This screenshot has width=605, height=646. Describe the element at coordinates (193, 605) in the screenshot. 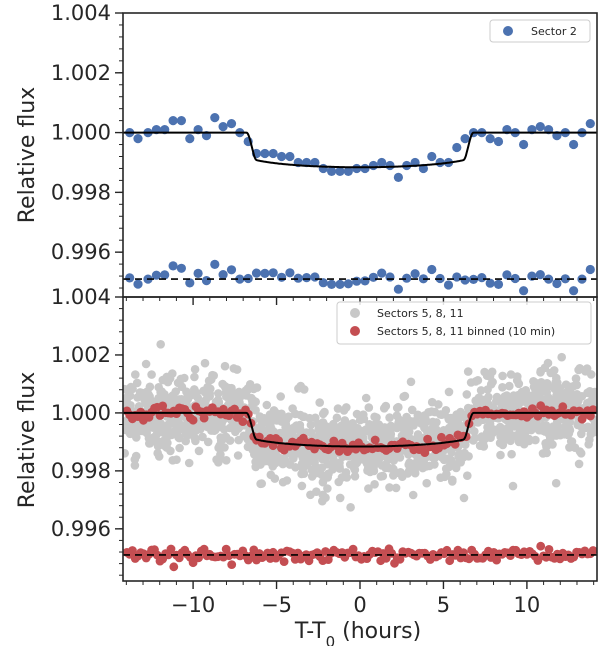

I see `xtick-label-0: −10` at that location.